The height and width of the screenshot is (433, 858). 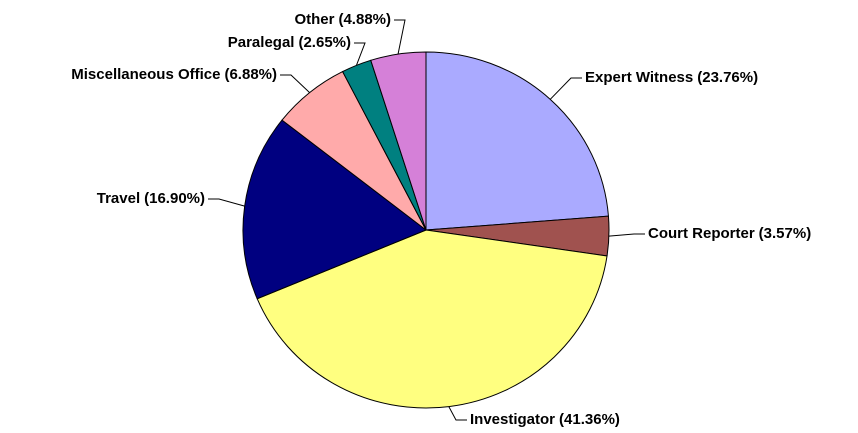 I want to click on slice-label: Expert Witness (23.76%), so click(x=671, y=77).